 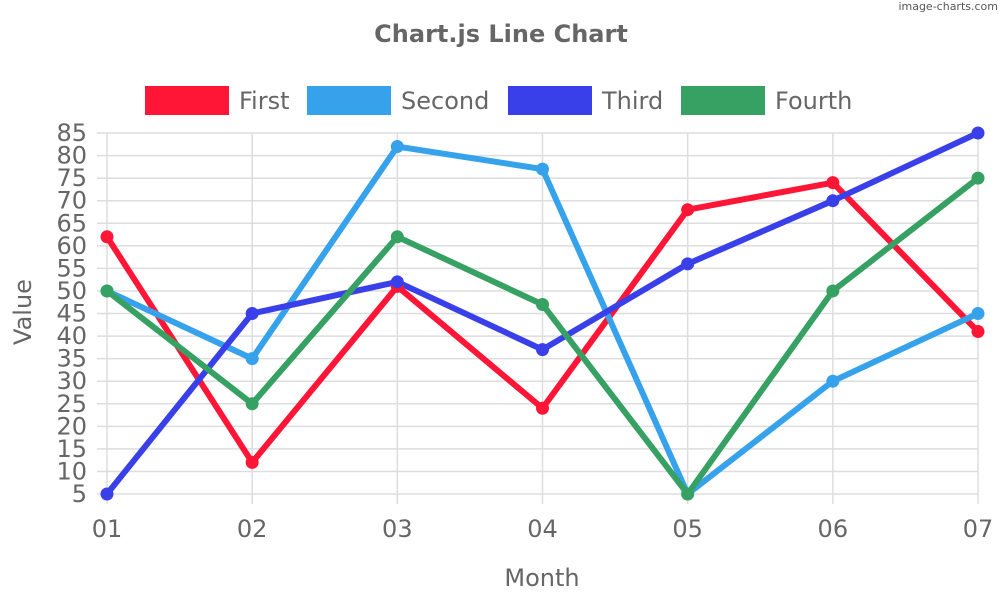 I want to click on y-tick-label: 80, so click(x=71, y=156).